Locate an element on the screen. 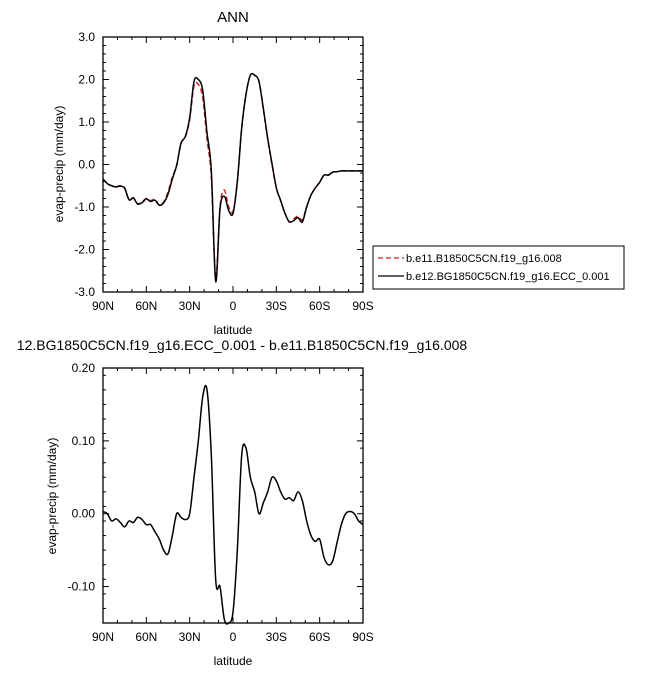 The height and width of the screenshot is (675, 671). legend-box is located at coordinates (498, 267).